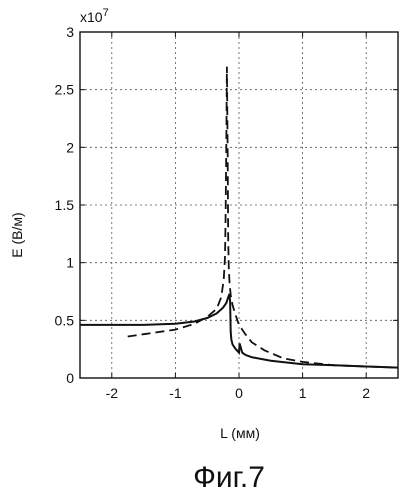  What do you see at coordinates (366, 393) in the screenshot?
I see `x-tick-label: 2` at bounding box center [366, 393].